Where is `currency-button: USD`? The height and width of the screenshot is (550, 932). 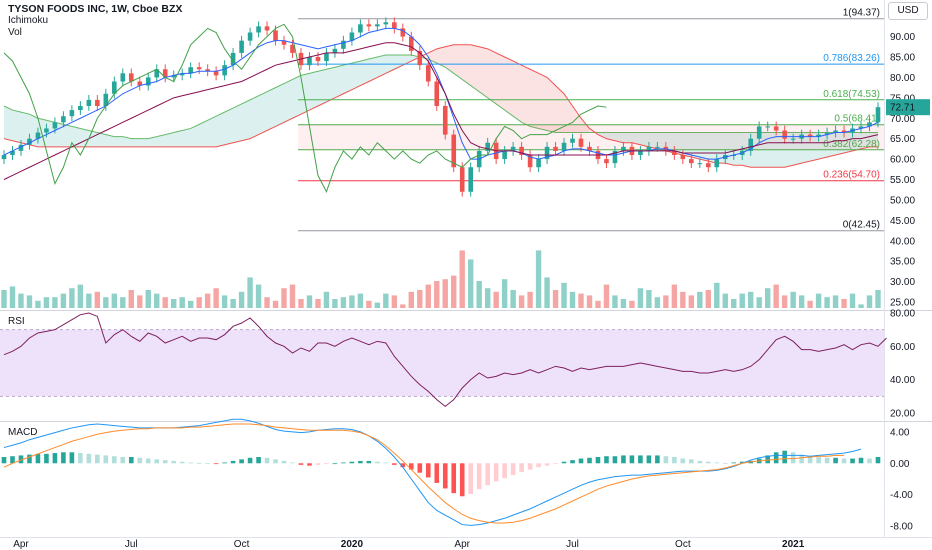 currency-button: USD is located at coordinates (908, 11).